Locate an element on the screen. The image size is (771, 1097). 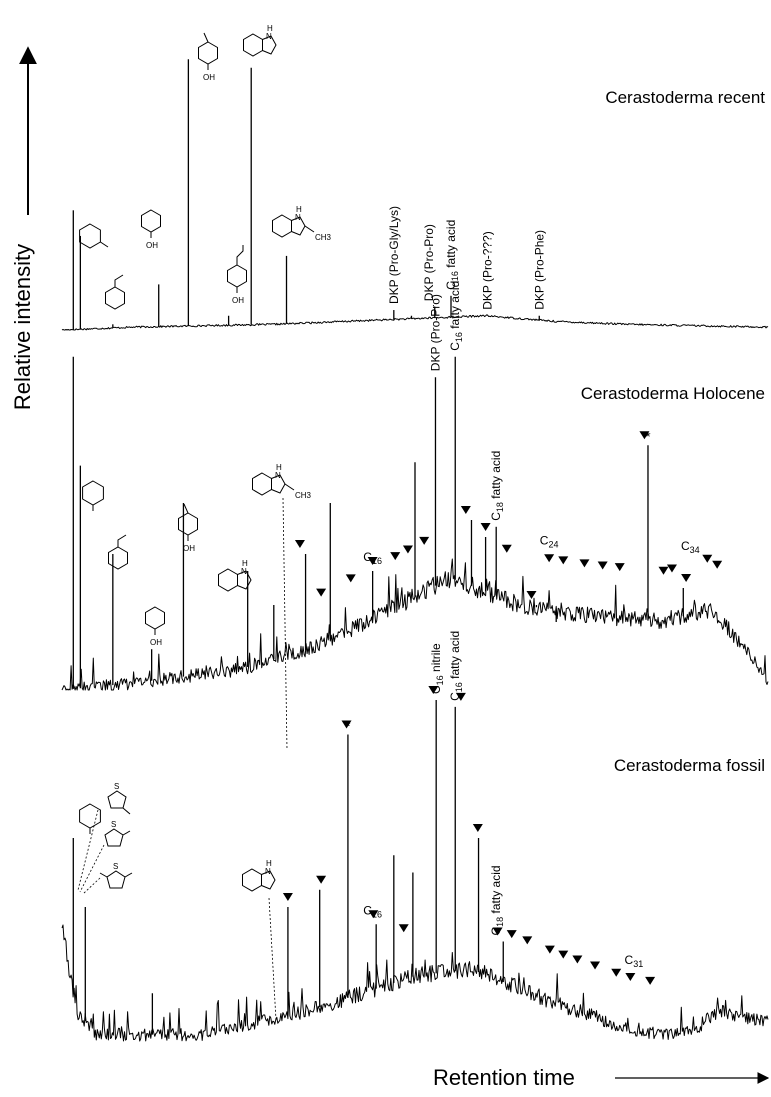
trace-recent is located at coordinates (415, 322).